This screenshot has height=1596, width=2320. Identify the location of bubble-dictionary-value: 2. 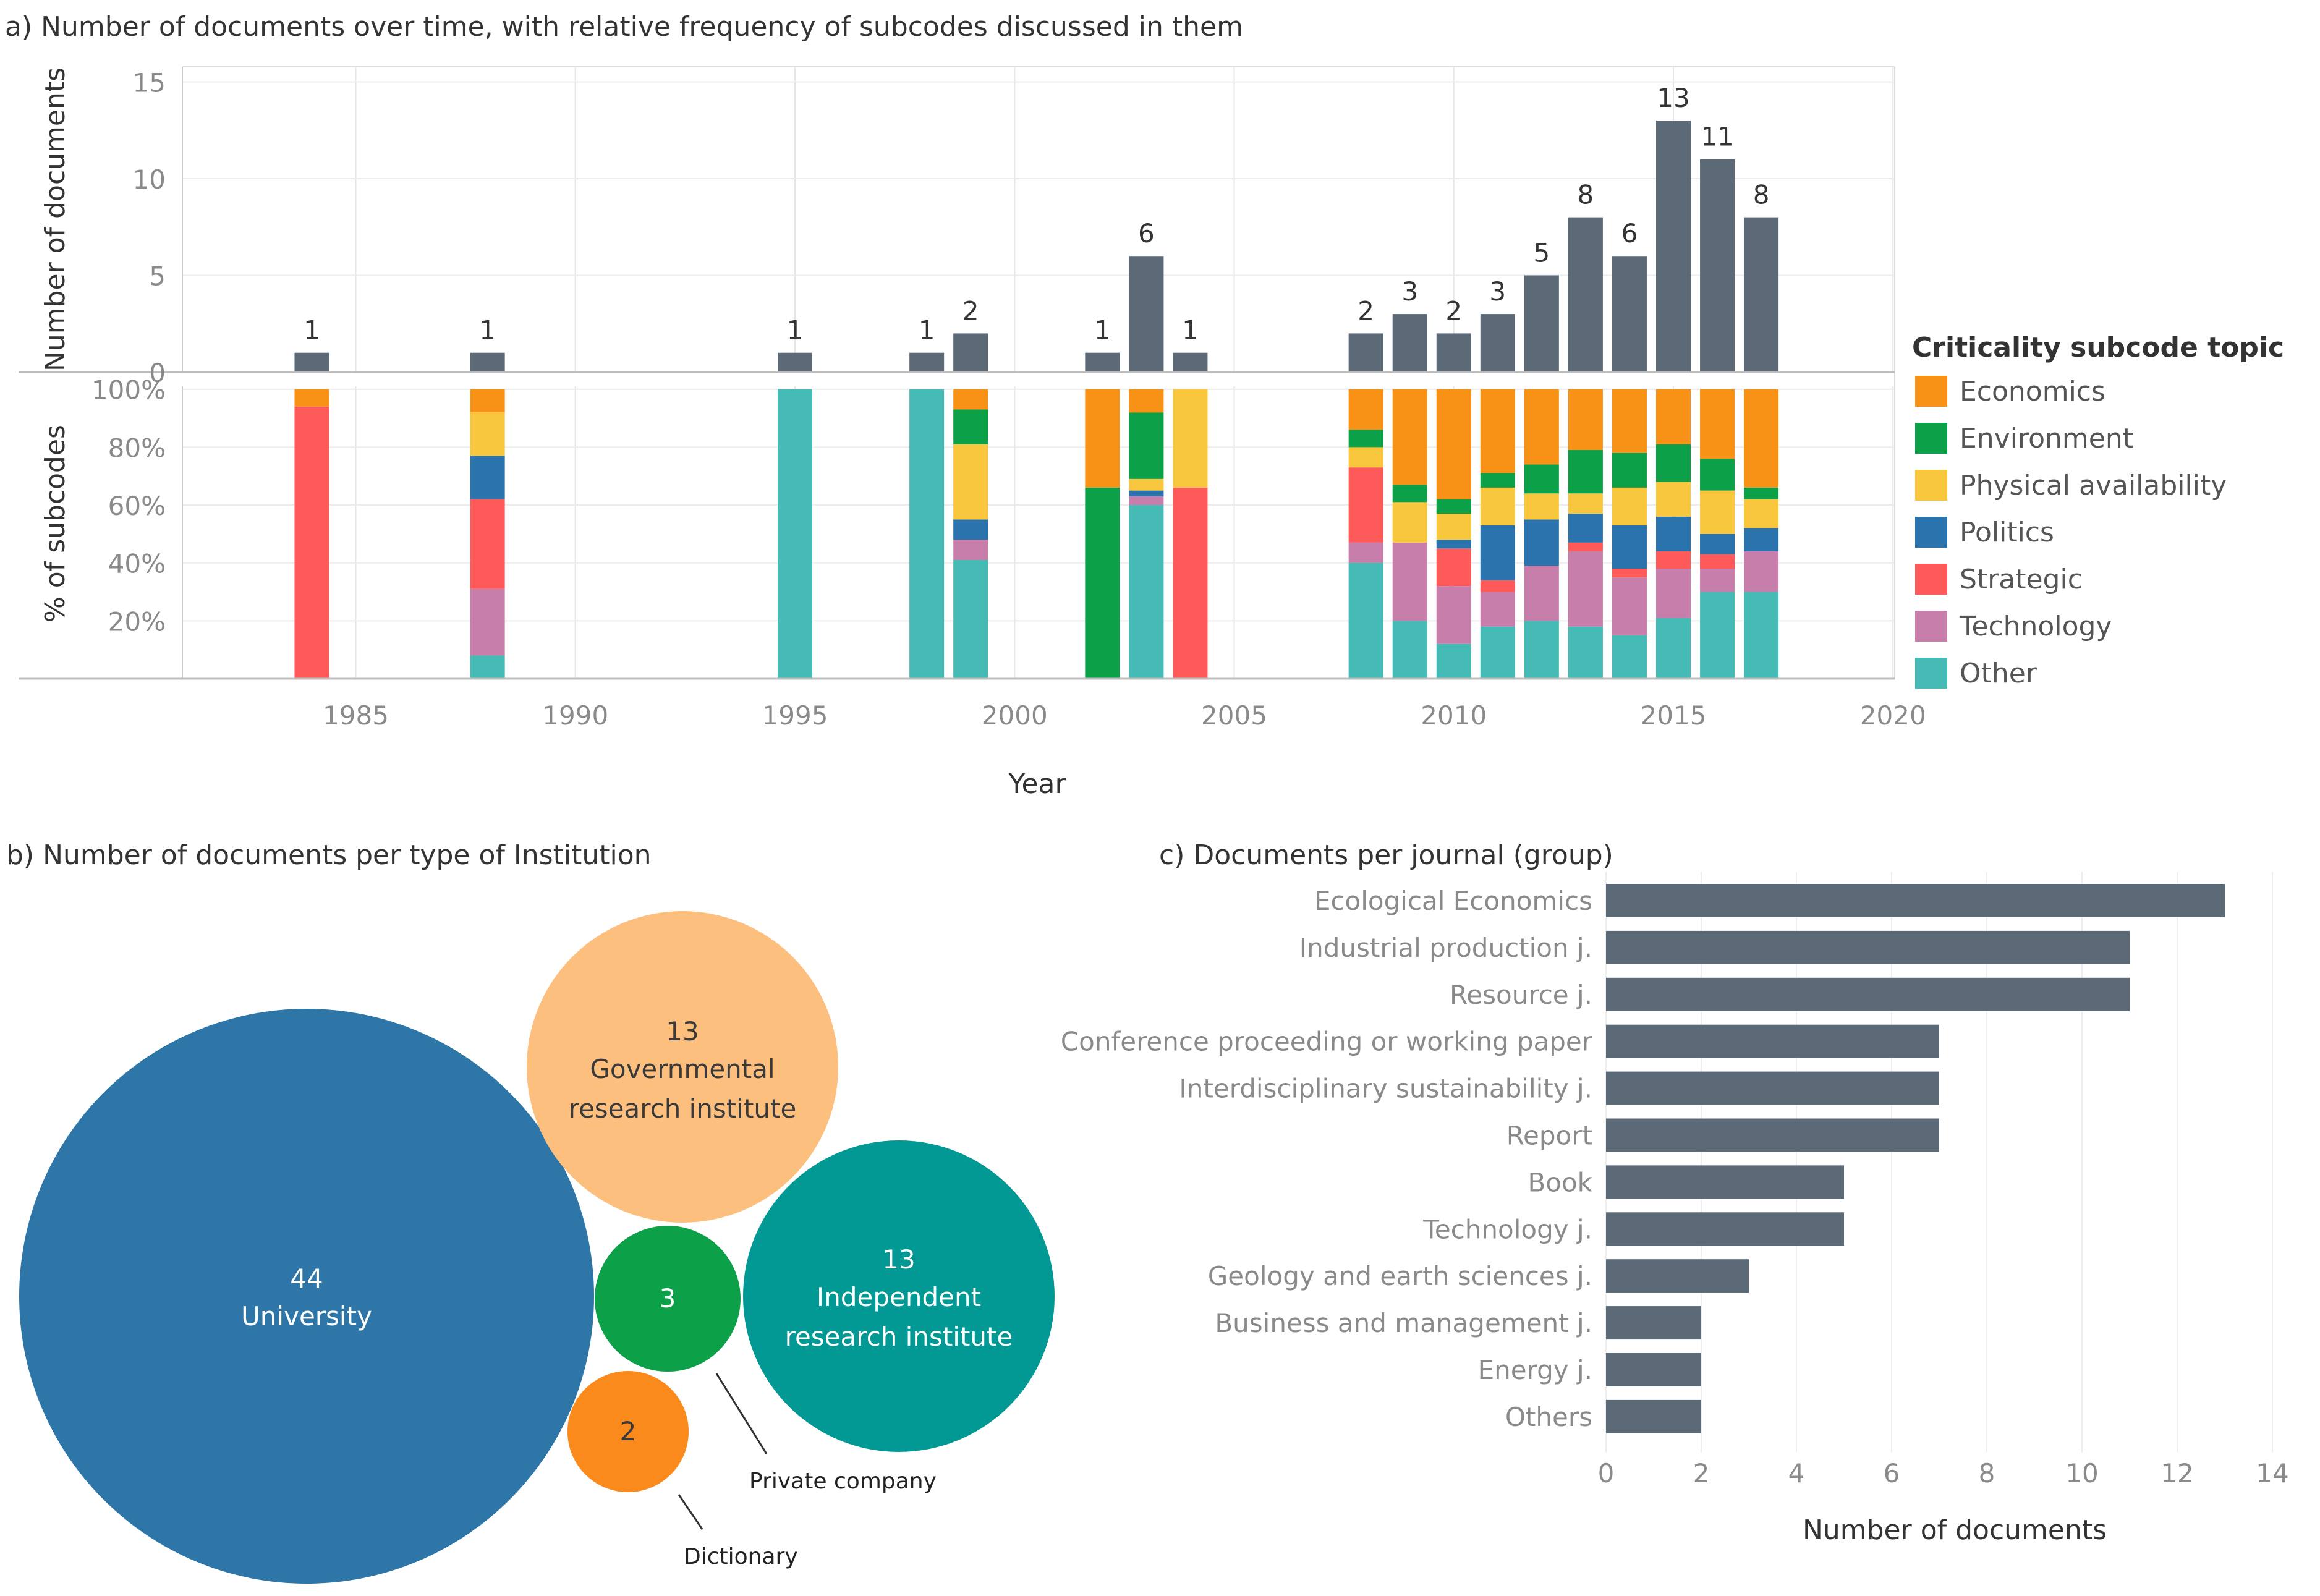
(628, 1431).